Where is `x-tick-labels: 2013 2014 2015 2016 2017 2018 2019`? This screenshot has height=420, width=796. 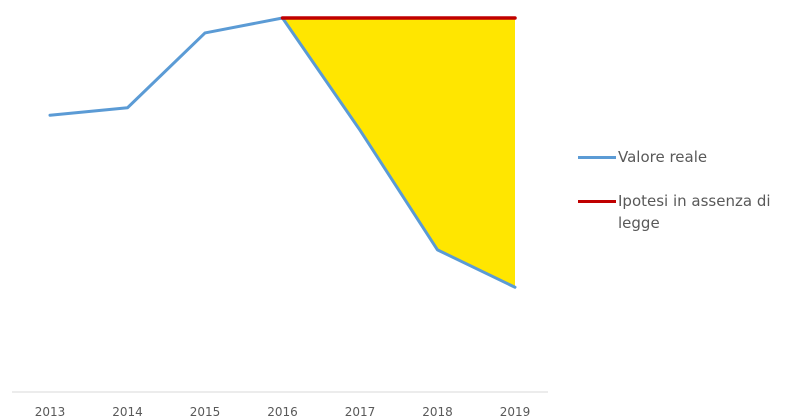
x-tick-labels: 2013 2014 2015 2016 2017 2018 2019 is located at coordinates (283, 412).